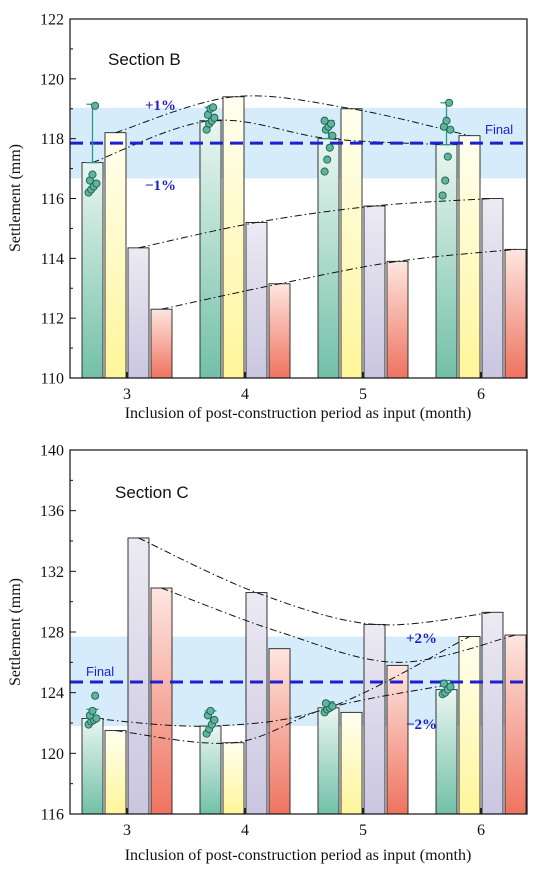 The image size is (550, 869). I want to click on final-label: Final, so click(100, 671).